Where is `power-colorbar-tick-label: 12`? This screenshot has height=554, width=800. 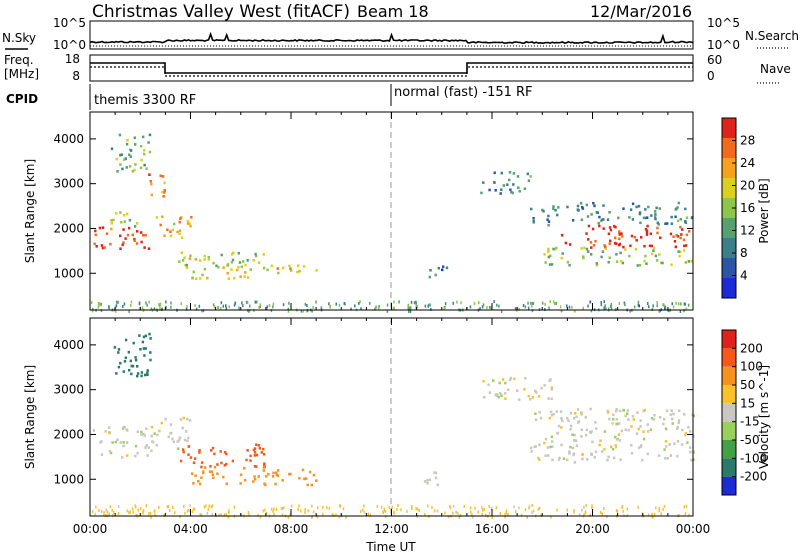 power-colorbar-tick-label: 12 is located at coordinates (747, 231).